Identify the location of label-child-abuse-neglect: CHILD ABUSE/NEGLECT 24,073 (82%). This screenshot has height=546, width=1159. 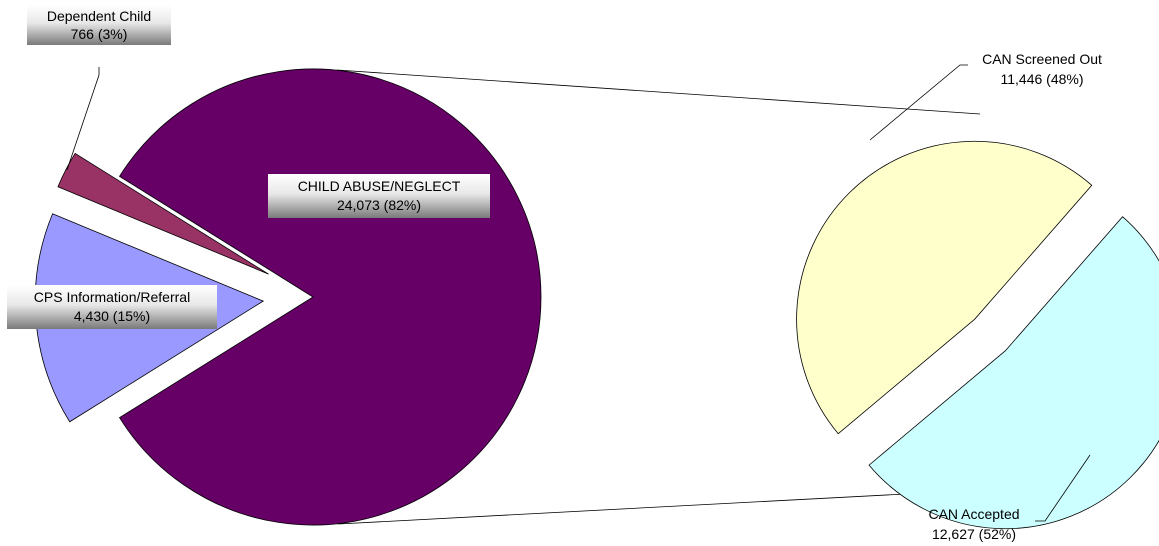
(379, 196).